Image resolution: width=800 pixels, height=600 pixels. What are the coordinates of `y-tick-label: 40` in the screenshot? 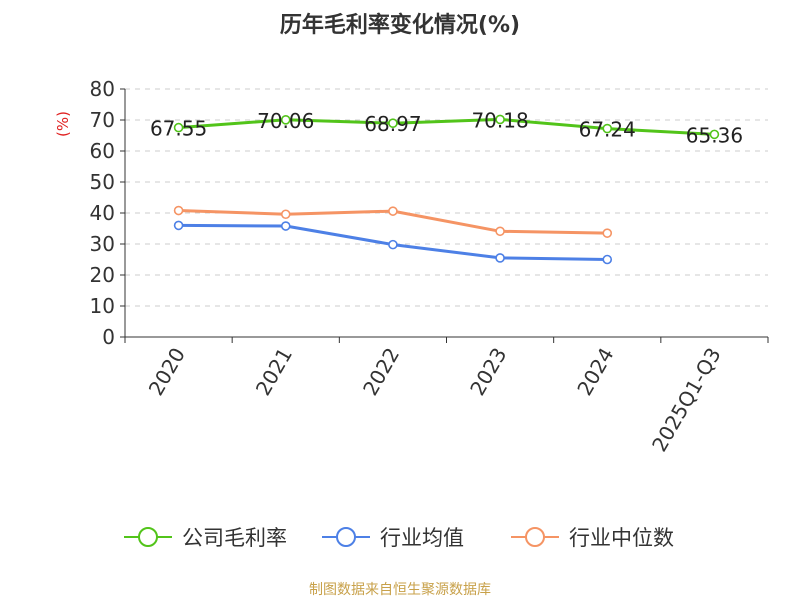 It's located at (102, 213).